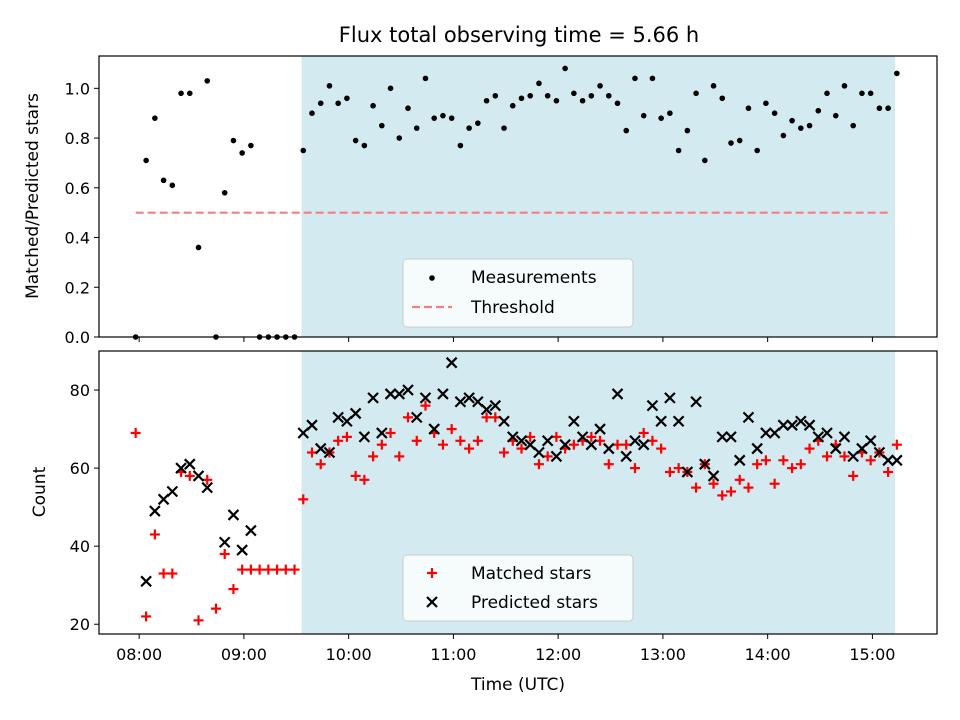 The height and width of the screenshot is (720, 960). I want to click on ratio-legend-box, so click(518, 293).